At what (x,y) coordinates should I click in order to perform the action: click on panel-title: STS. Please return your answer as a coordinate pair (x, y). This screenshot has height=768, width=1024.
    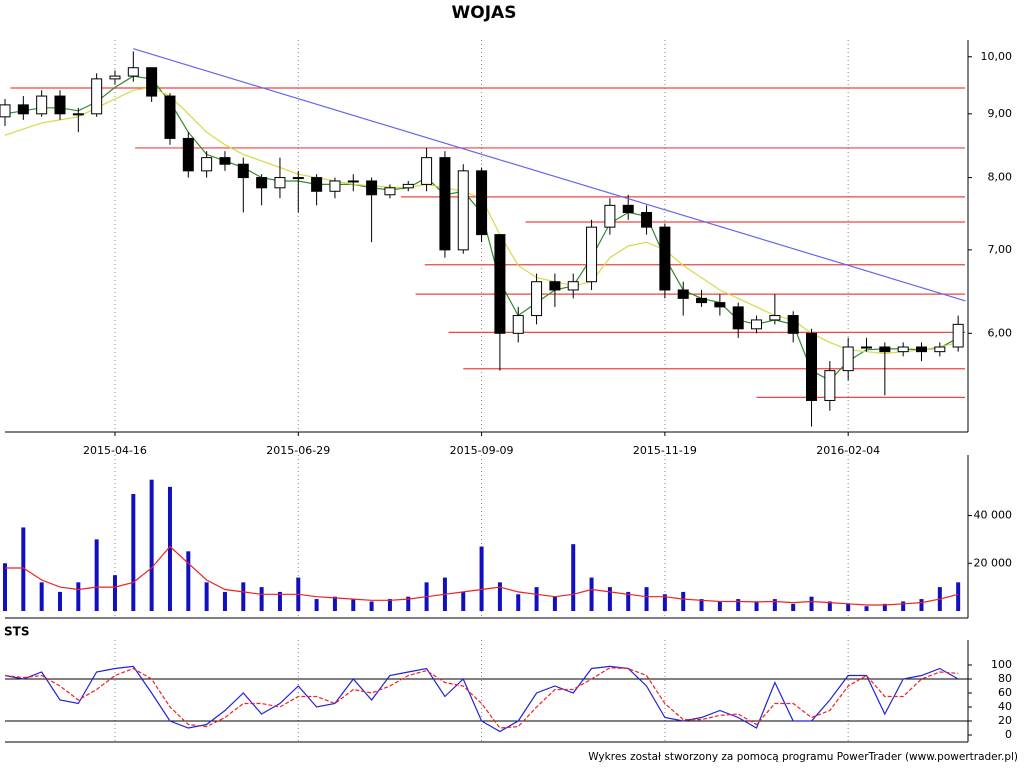
    Looking at the image, I should click on (16, 632).